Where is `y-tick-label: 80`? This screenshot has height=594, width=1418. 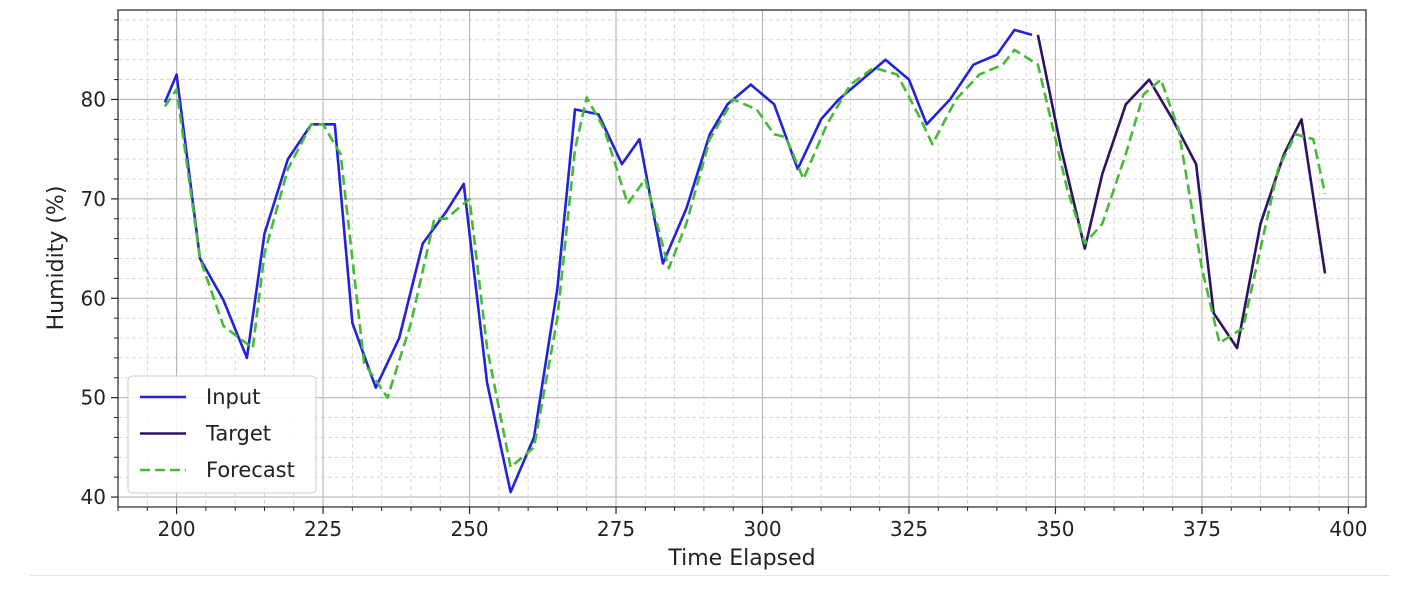 y-tick-label: 80 is located at coordinates (93, 99).